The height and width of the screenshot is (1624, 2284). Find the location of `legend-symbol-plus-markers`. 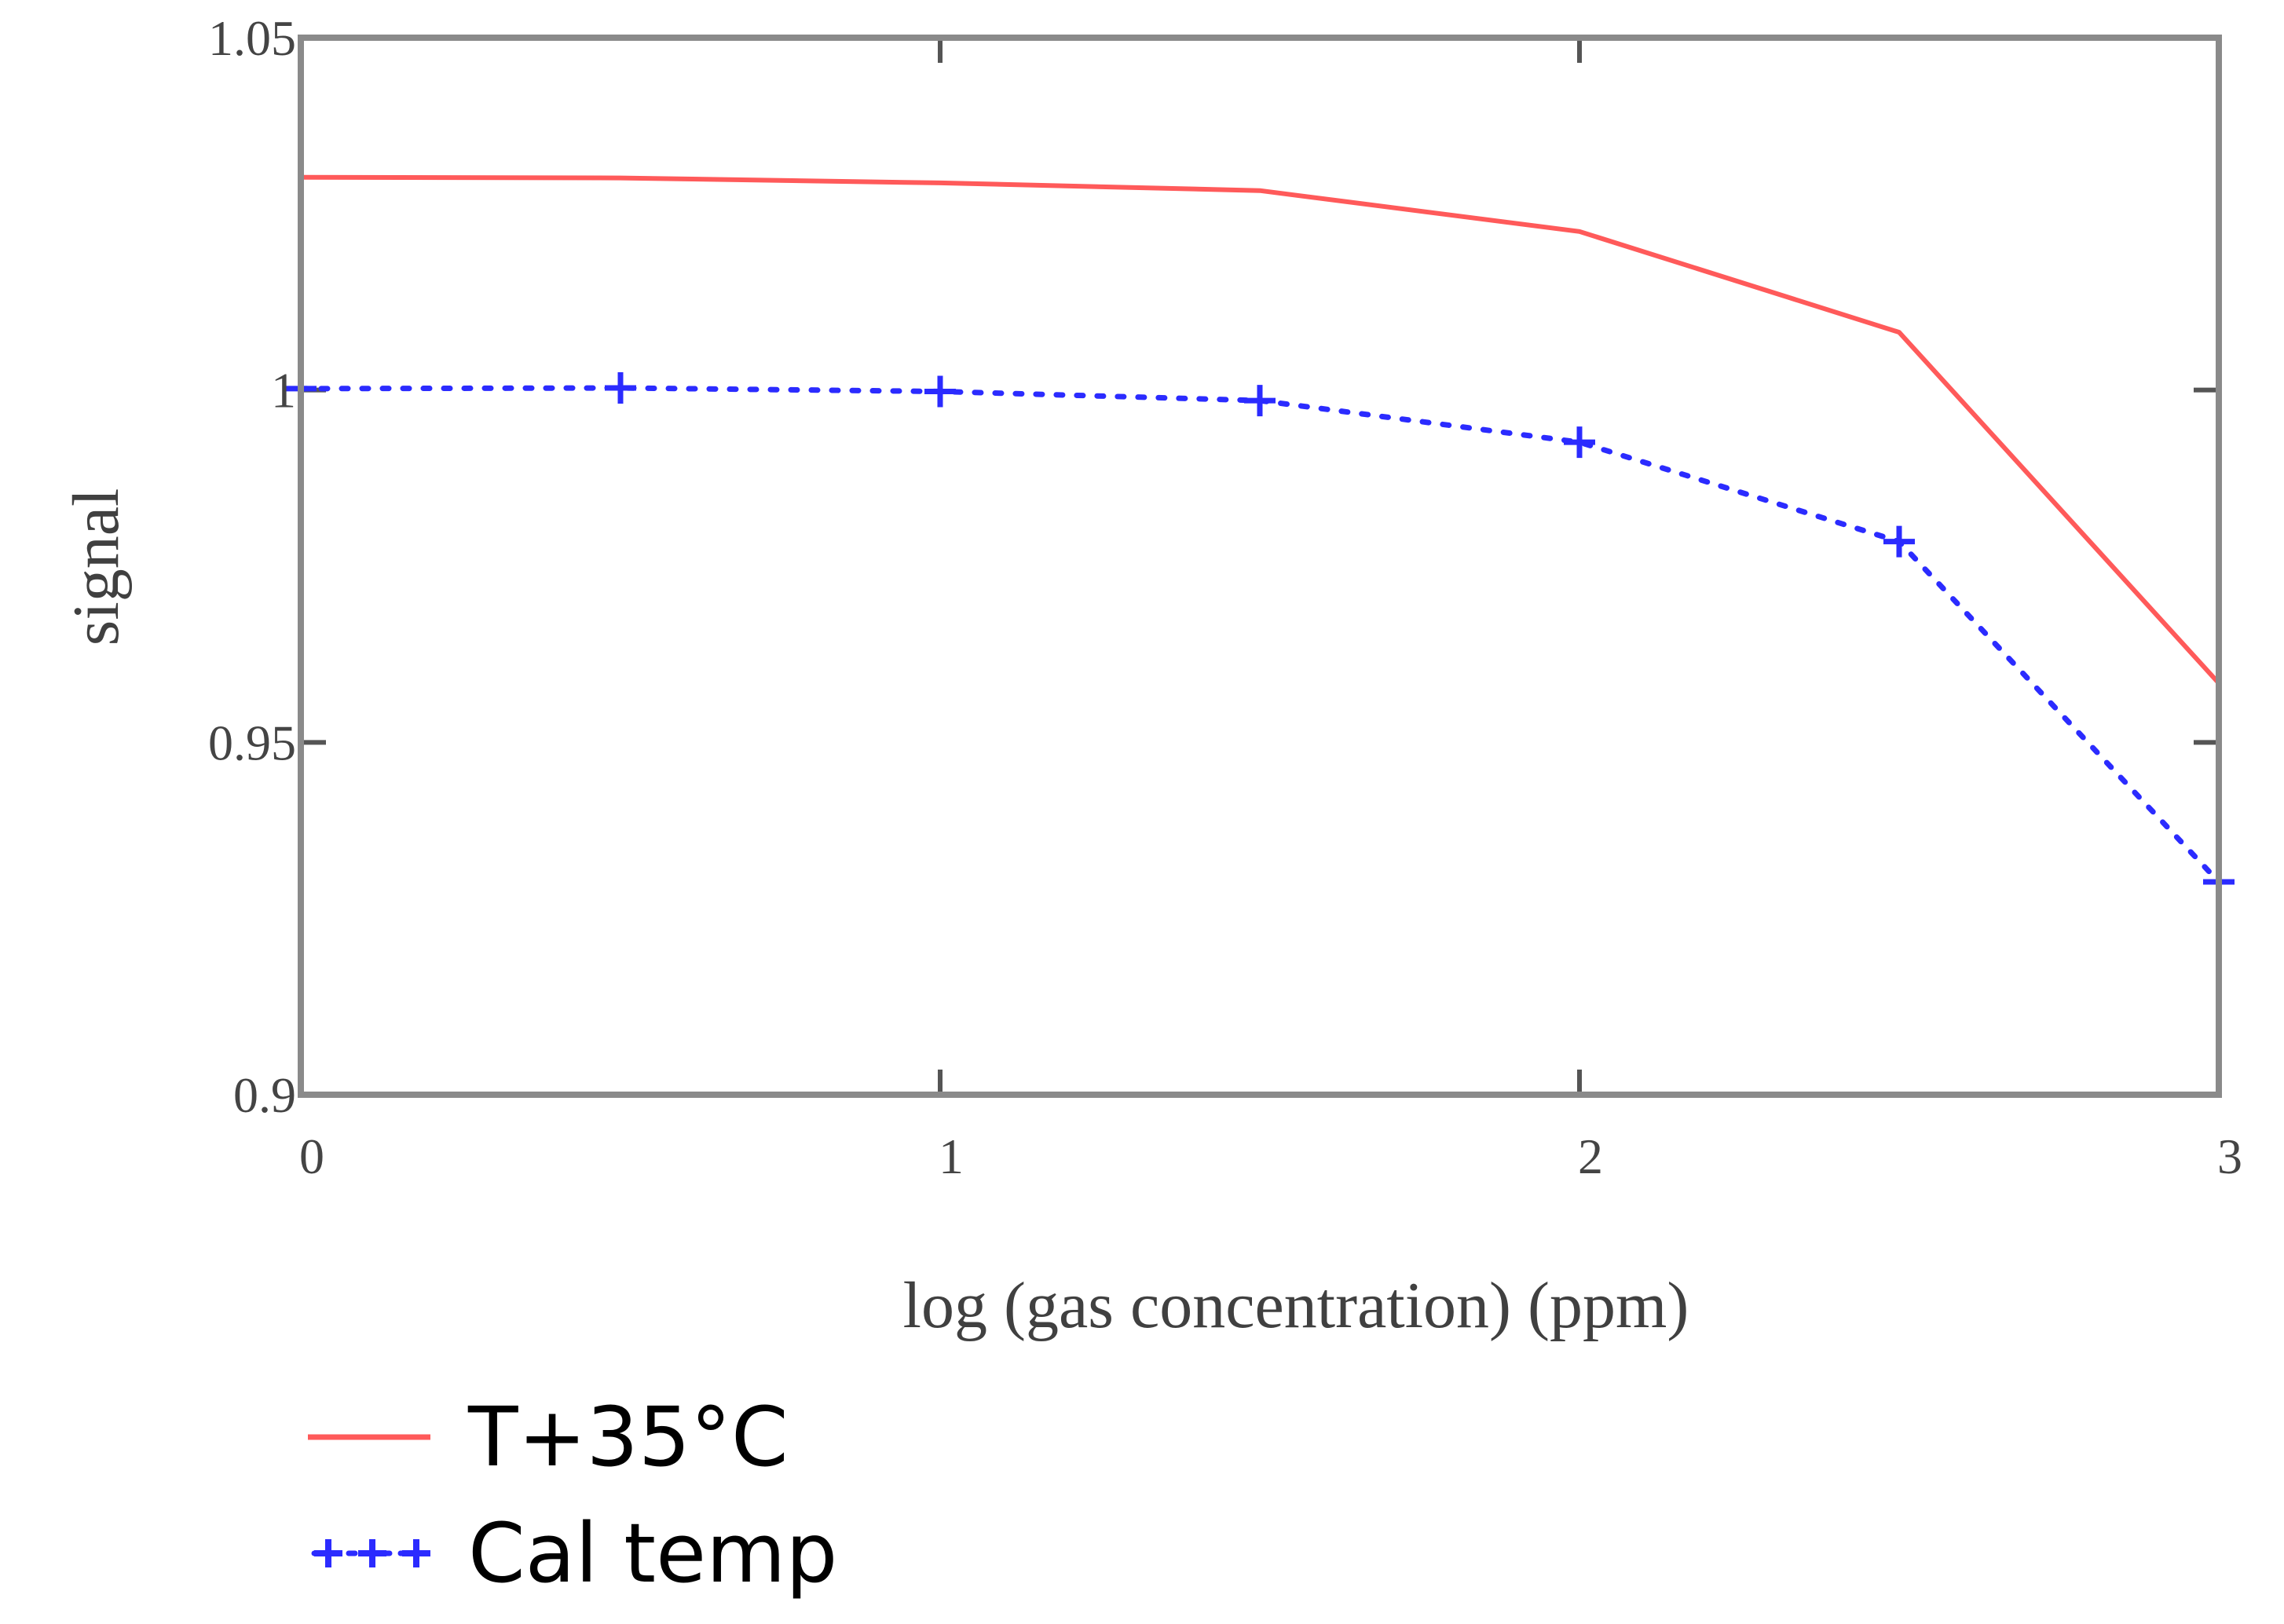

legend-symbol-plus-markers is located at coordinates (372, 1553).